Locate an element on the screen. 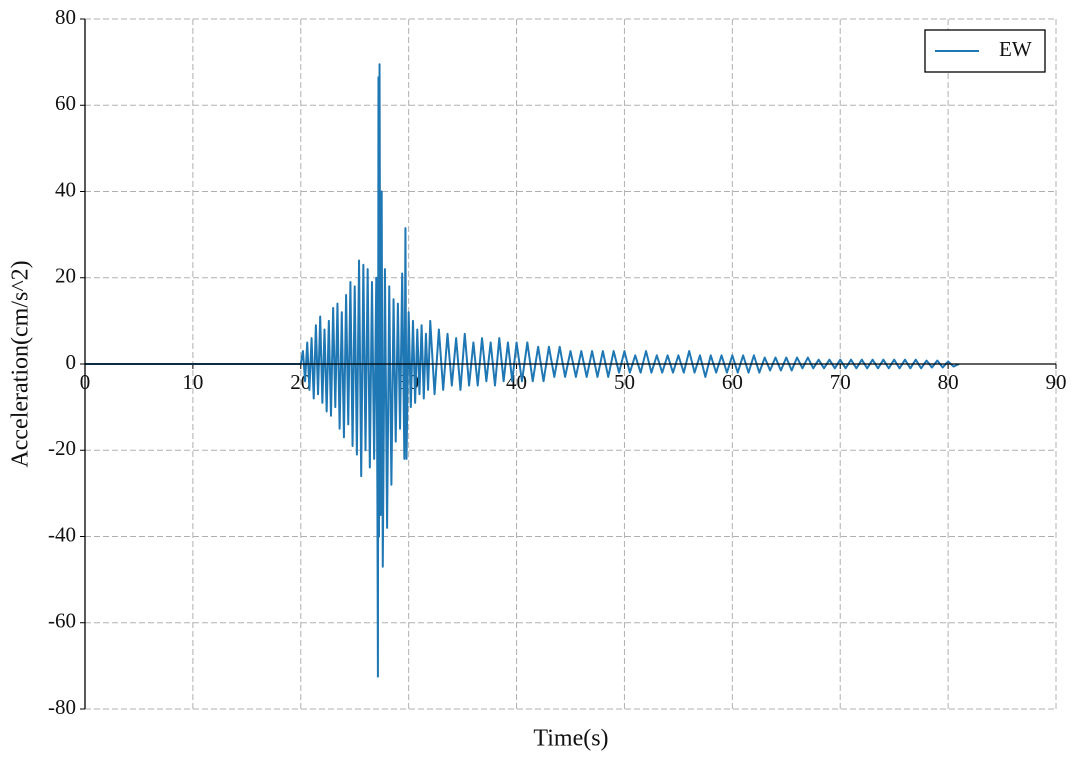 The image size is (1080, 765). y-tick-label: -80 is located at coordinates (62, 707).